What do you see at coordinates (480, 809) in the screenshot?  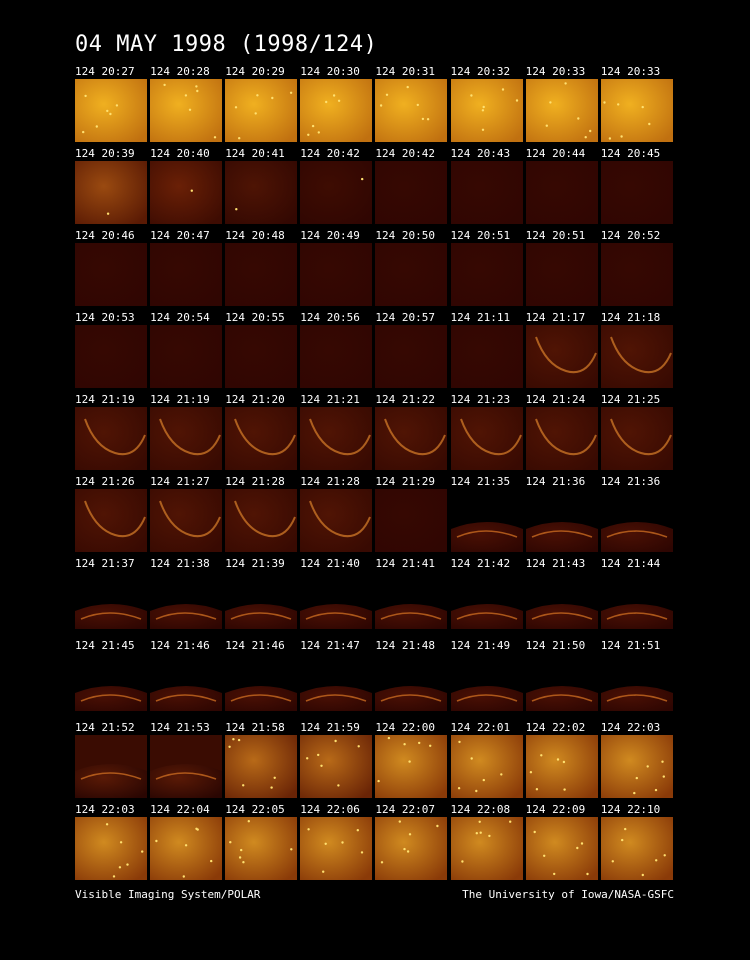 I see `frame-timestamp: 124 22:08` at bounding box center [480, 809].